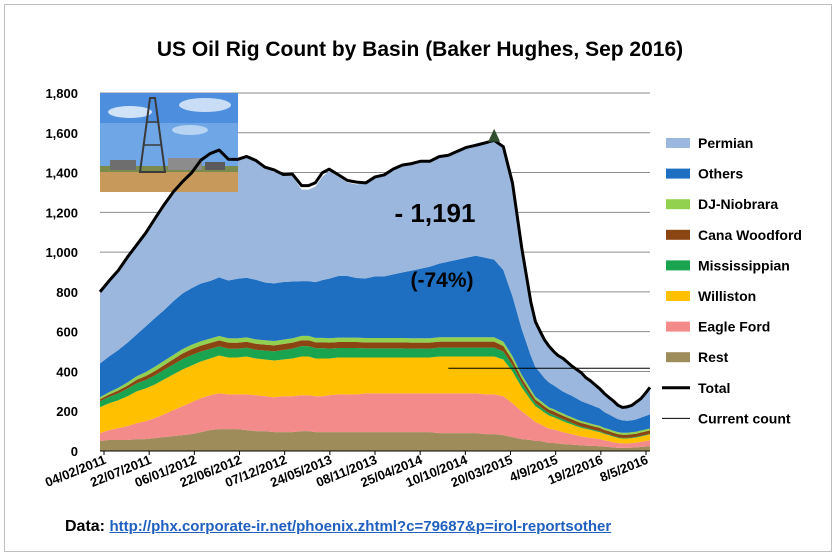 This screenshot has width=838, height=558. I want to click on legend-swatch-permian, so click(678, 143).